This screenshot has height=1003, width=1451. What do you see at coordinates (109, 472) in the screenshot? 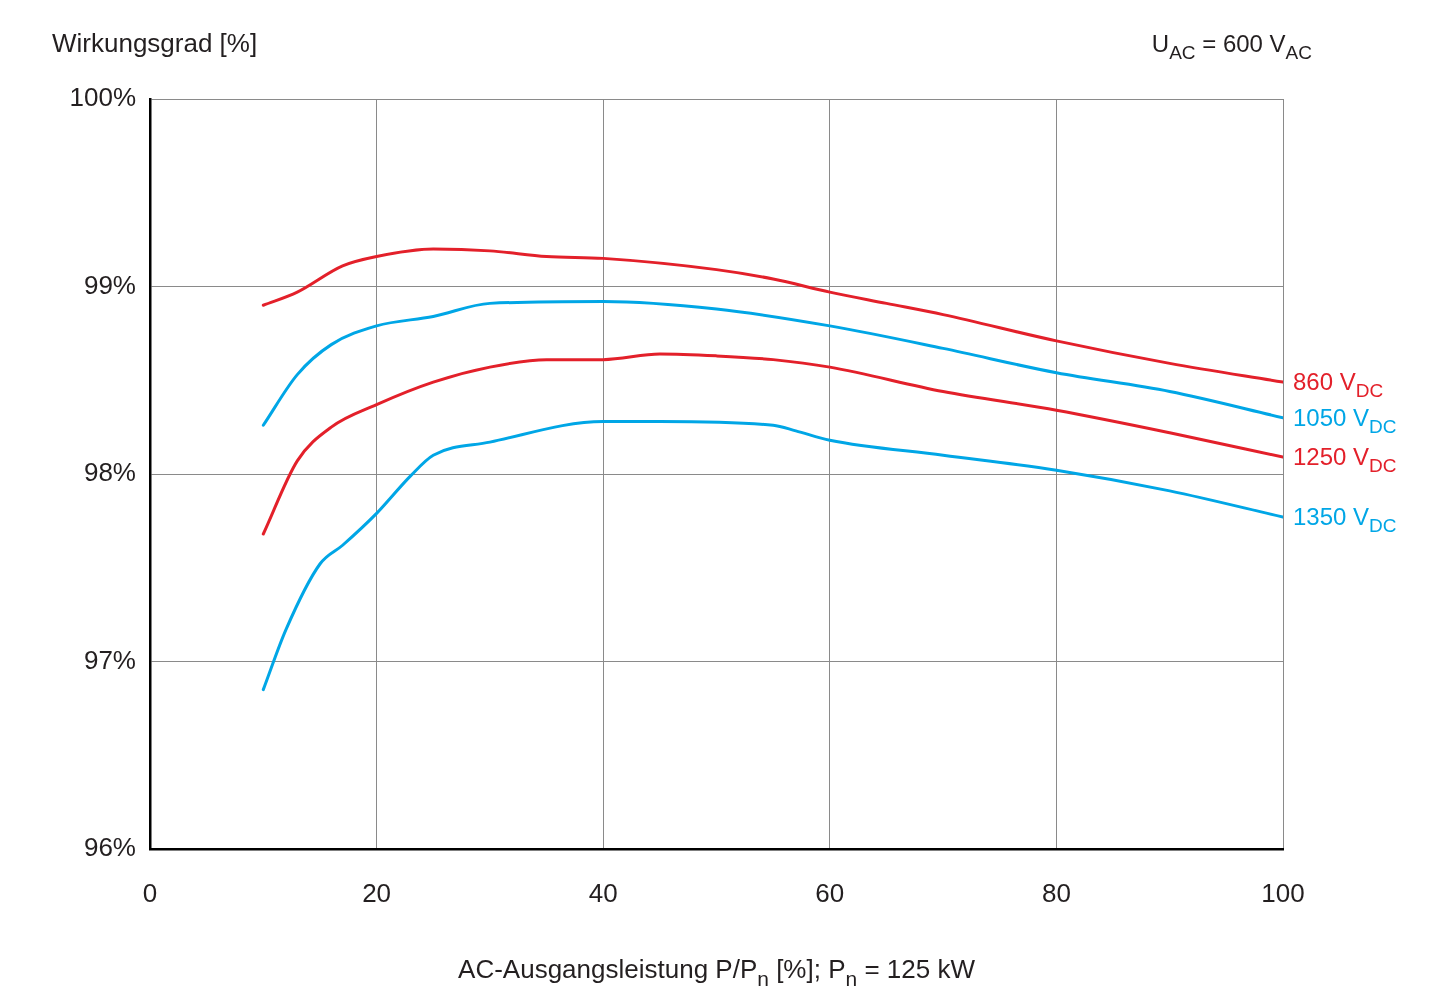
I see `y-tick-label: 98%` at bounding box center [109, 472].